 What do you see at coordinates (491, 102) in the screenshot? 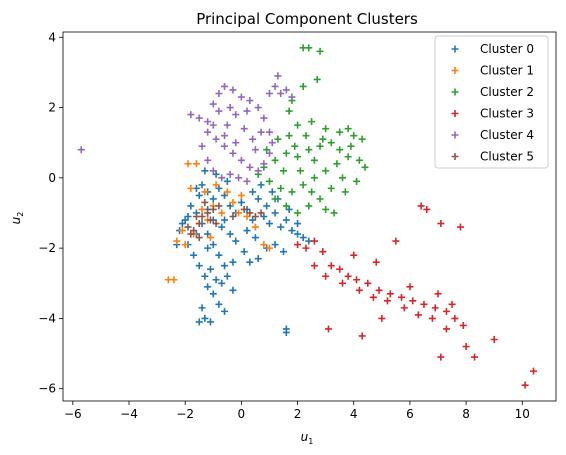
I see `legend-frame` at bounding box center [491, 102].